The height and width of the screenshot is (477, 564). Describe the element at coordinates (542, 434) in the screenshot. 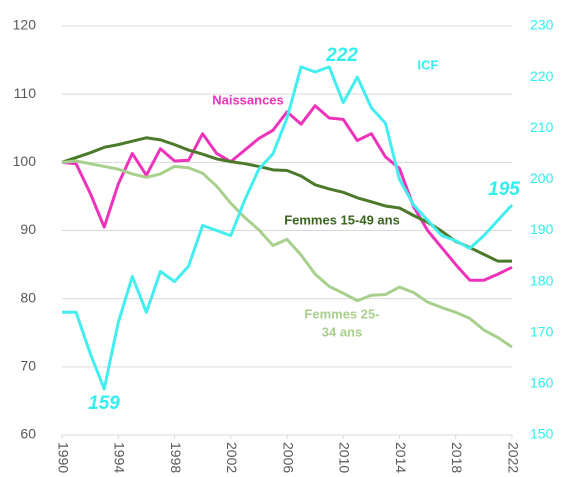

I see `y2-tick-label: 150` at that location.